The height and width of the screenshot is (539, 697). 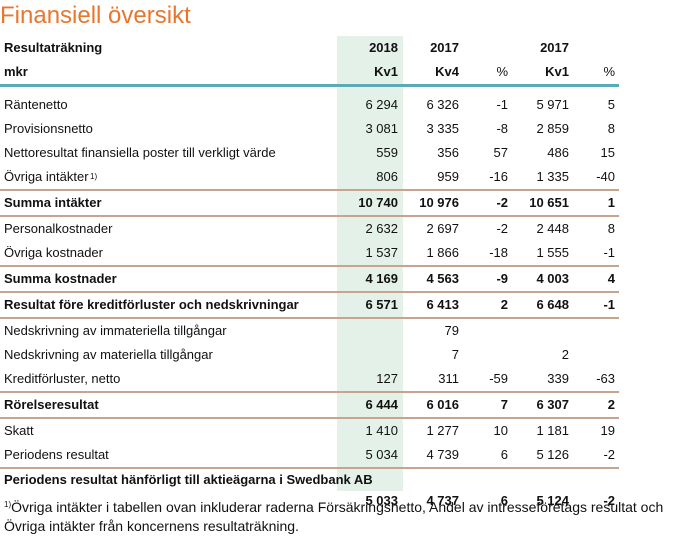 I want to click on header-period-q1: Kv1, so click(x=557, y=71).